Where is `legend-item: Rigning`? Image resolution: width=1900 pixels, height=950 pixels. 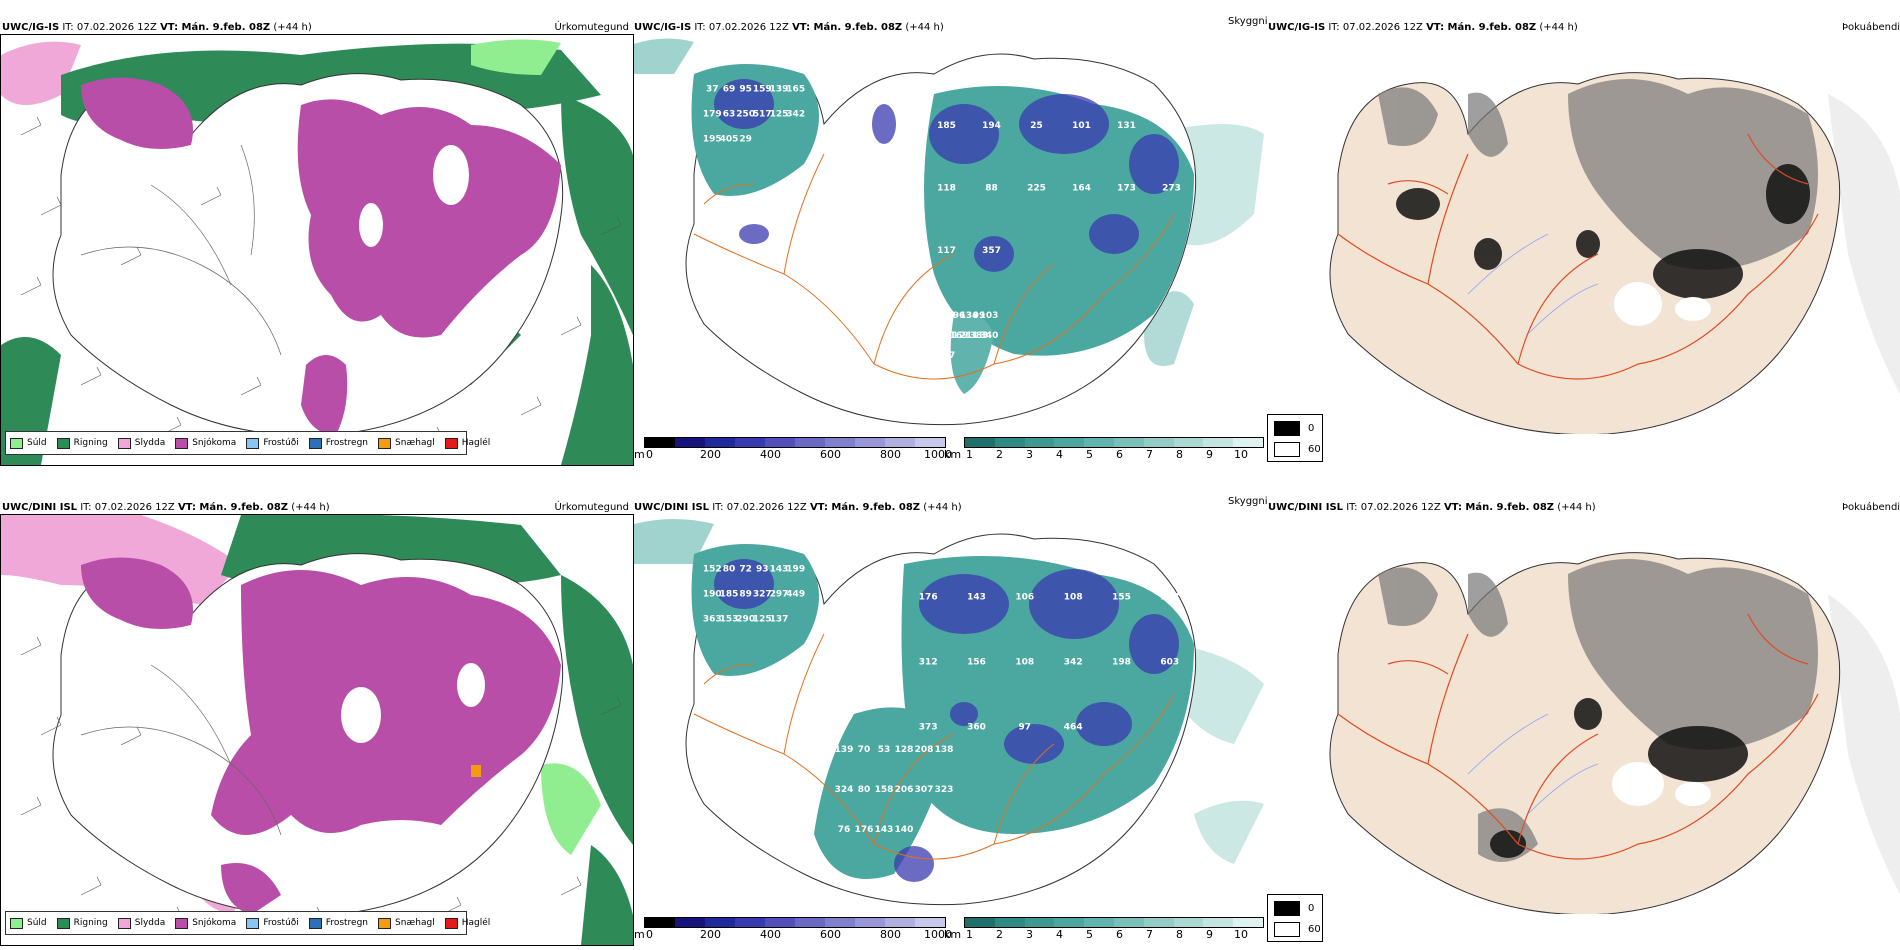
legend-item: Rigning is located at coordinates (82, 923).